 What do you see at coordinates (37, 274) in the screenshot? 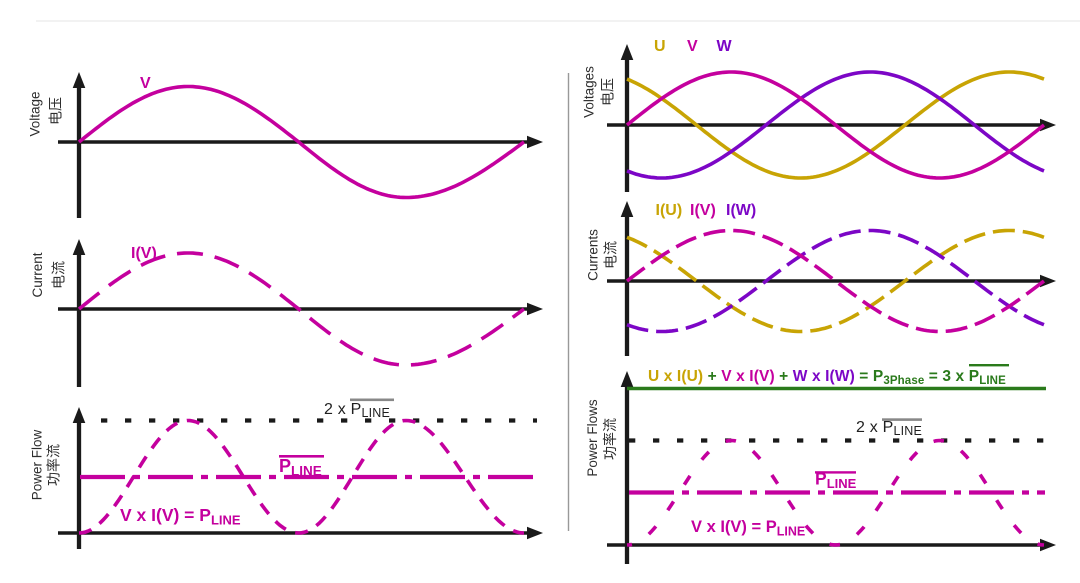
I see `svg-text: Current` at bounding box center [37, 274].